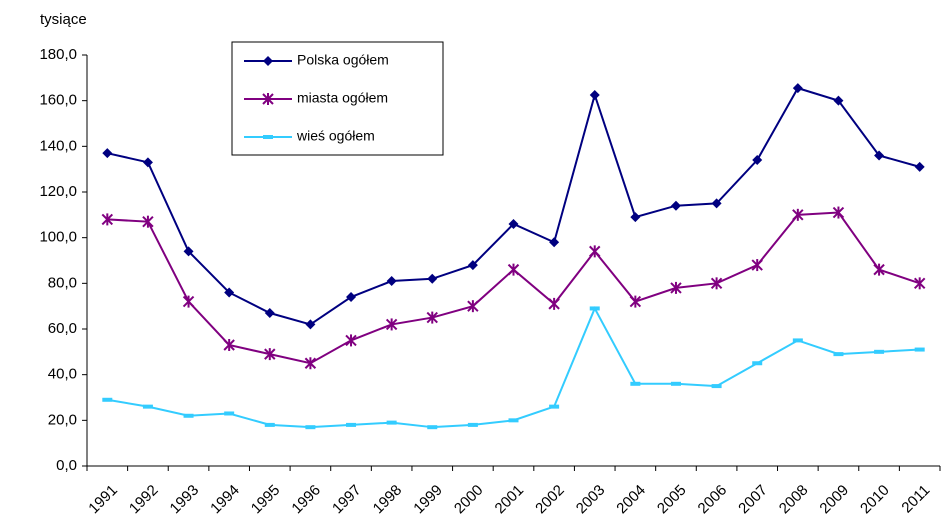  What do you see at coordinates (62, 328) in the screenshot?
I see `y-tick-label: 60,0` at bounding box center [62, 328].